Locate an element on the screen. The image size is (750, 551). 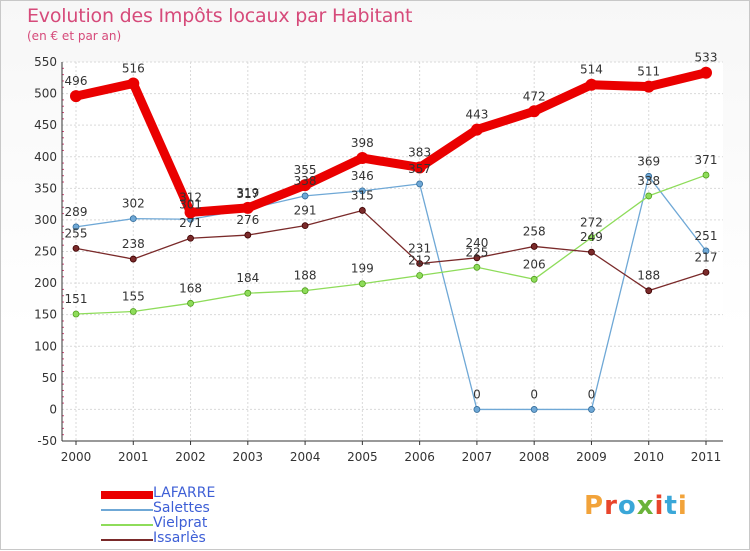
data-label: 357 is located at coordinates (419, 169).